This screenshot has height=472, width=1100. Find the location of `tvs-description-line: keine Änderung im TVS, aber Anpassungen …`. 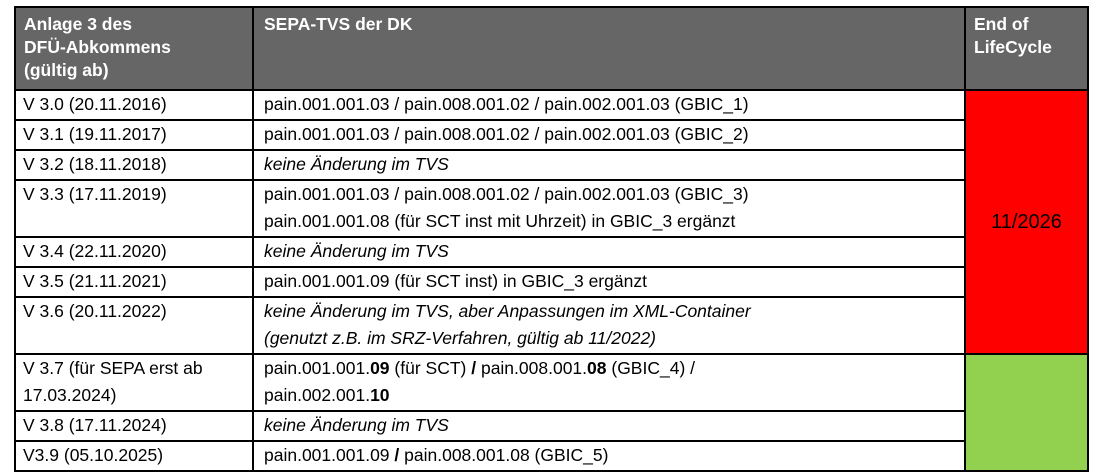

tvs-description-line: keine Änderung im TVS, aber Anpassungen … is located at coordinates (507, 311).